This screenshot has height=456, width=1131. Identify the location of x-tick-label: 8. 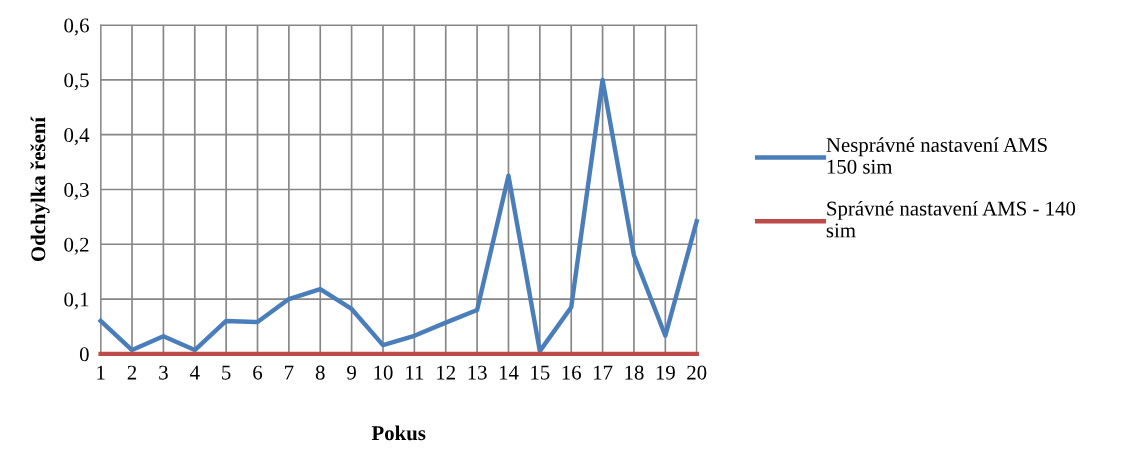
(320, 372).